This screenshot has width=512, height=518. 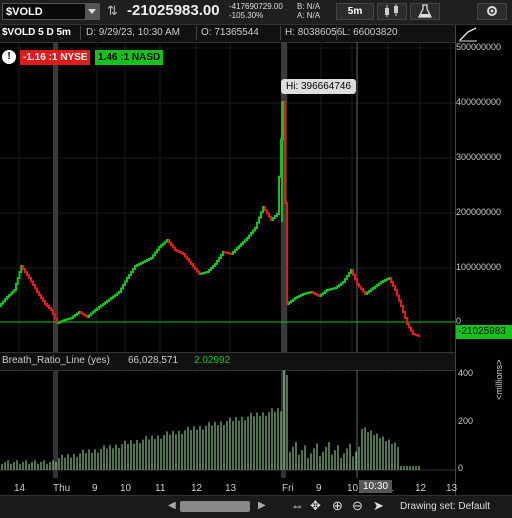 I want to click on bar-high: H: 80386056, so click(x=314, y=32).